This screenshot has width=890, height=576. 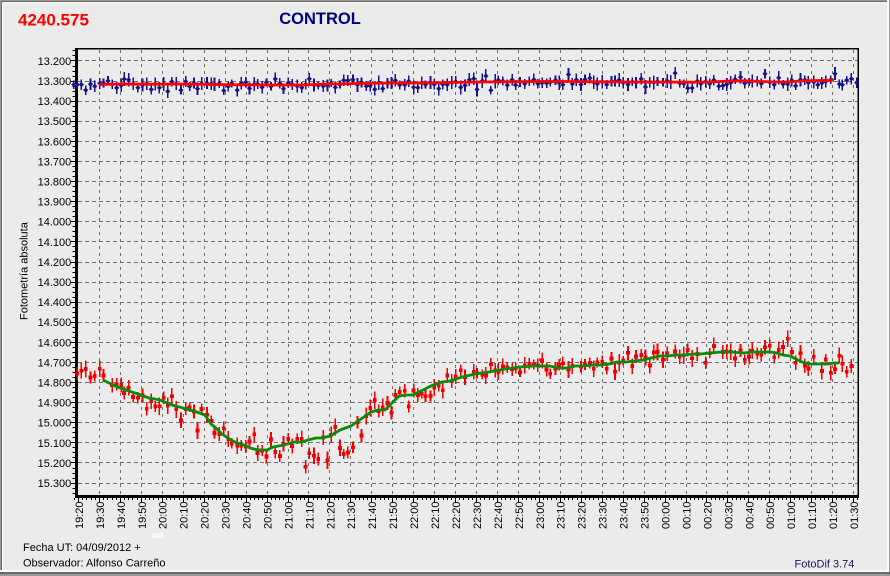 What do you see at coordinates (825, 565) in the screenshot?
I see `svg-text: FotoDif 3.74` at bounding box center [825, 565].